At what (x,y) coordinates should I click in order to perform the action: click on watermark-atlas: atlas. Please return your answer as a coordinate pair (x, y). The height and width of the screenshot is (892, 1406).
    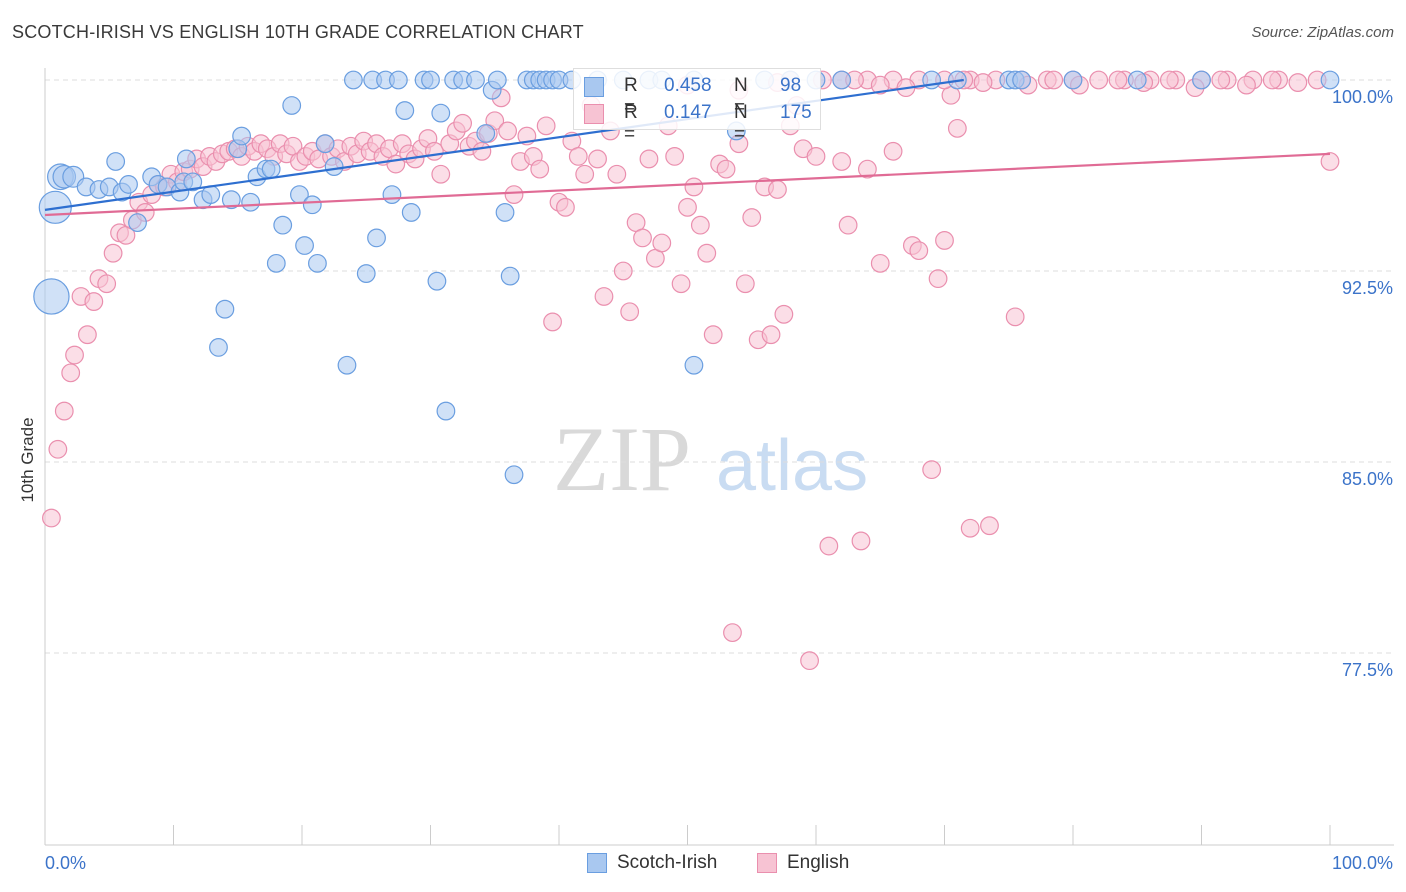
    Looking at the image, I should click on (792, 466).